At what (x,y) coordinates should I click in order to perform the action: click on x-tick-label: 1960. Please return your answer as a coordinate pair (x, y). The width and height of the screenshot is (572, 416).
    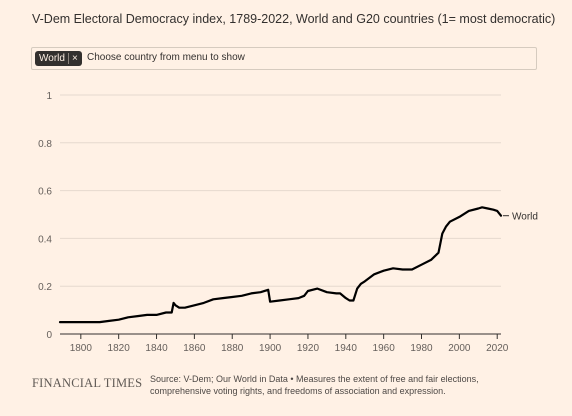
    Looking at the image, I should click on (384, 348).